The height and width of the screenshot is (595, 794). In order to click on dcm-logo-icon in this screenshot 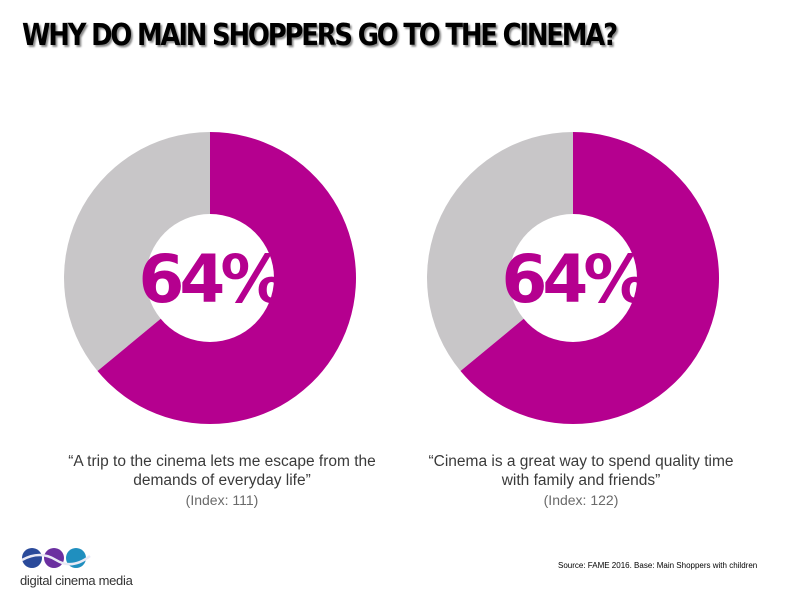, I will do `click(56, 558)`.